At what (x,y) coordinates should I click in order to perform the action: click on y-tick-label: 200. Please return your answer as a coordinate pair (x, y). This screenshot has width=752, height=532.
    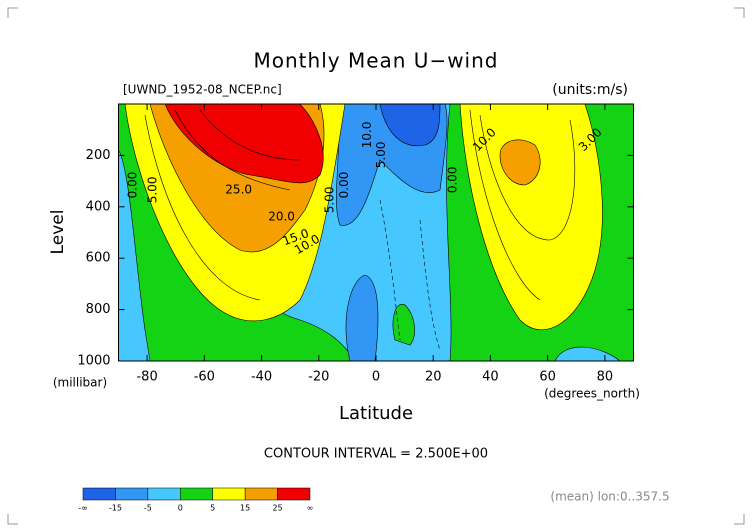
    Looking at the image, I should click on (98, 155).